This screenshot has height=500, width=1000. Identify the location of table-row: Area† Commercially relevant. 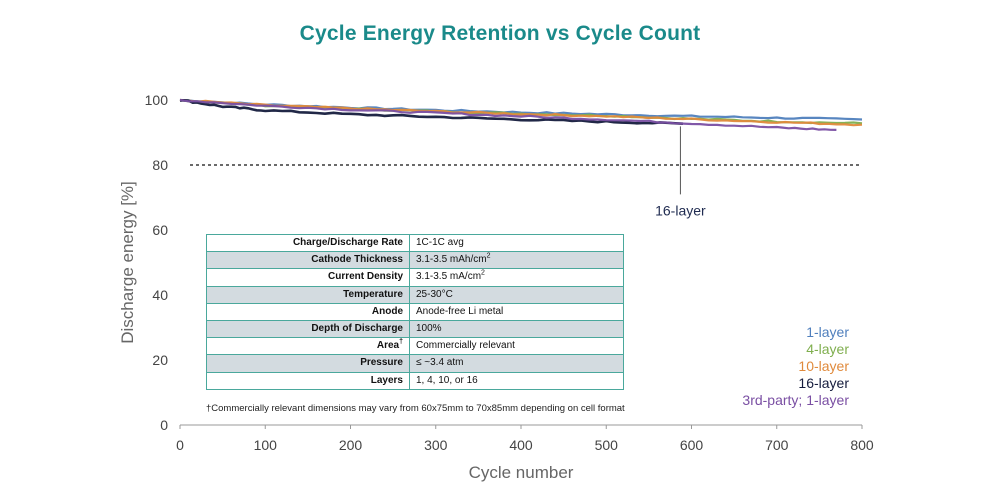
(415, 346).